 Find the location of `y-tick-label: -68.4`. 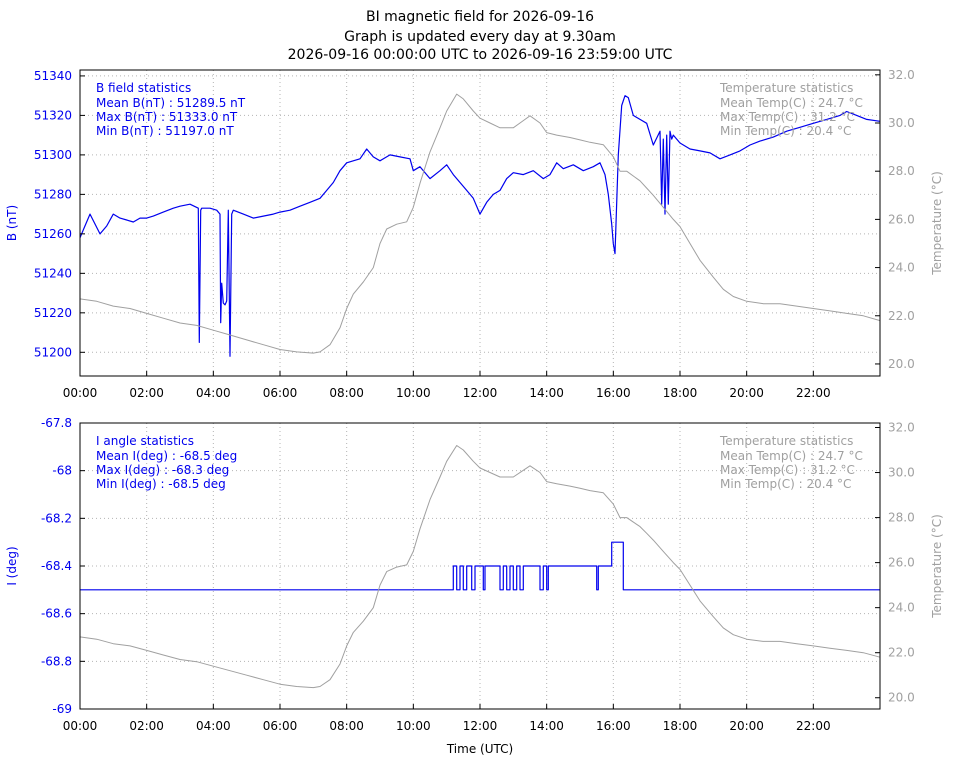

y-tick-label: -68.4 is located at coordinates (56, 566).